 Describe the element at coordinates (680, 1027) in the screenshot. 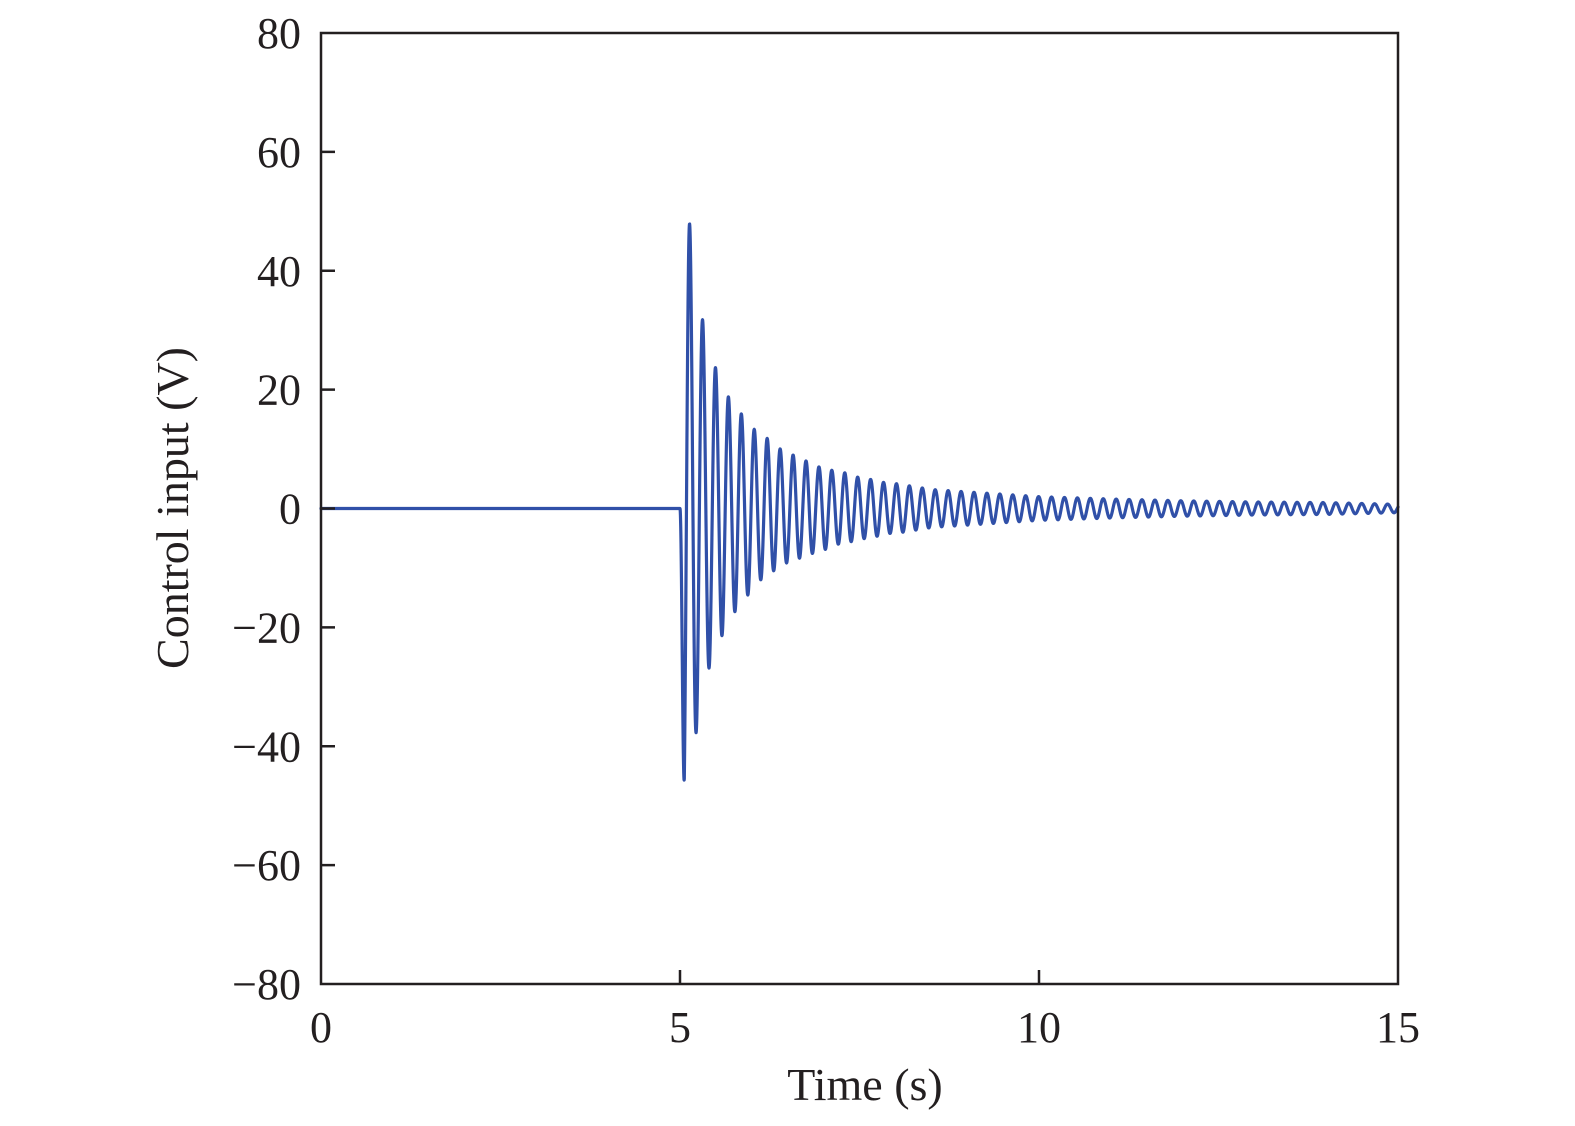

I see `x-tick-label: 5` at that location.